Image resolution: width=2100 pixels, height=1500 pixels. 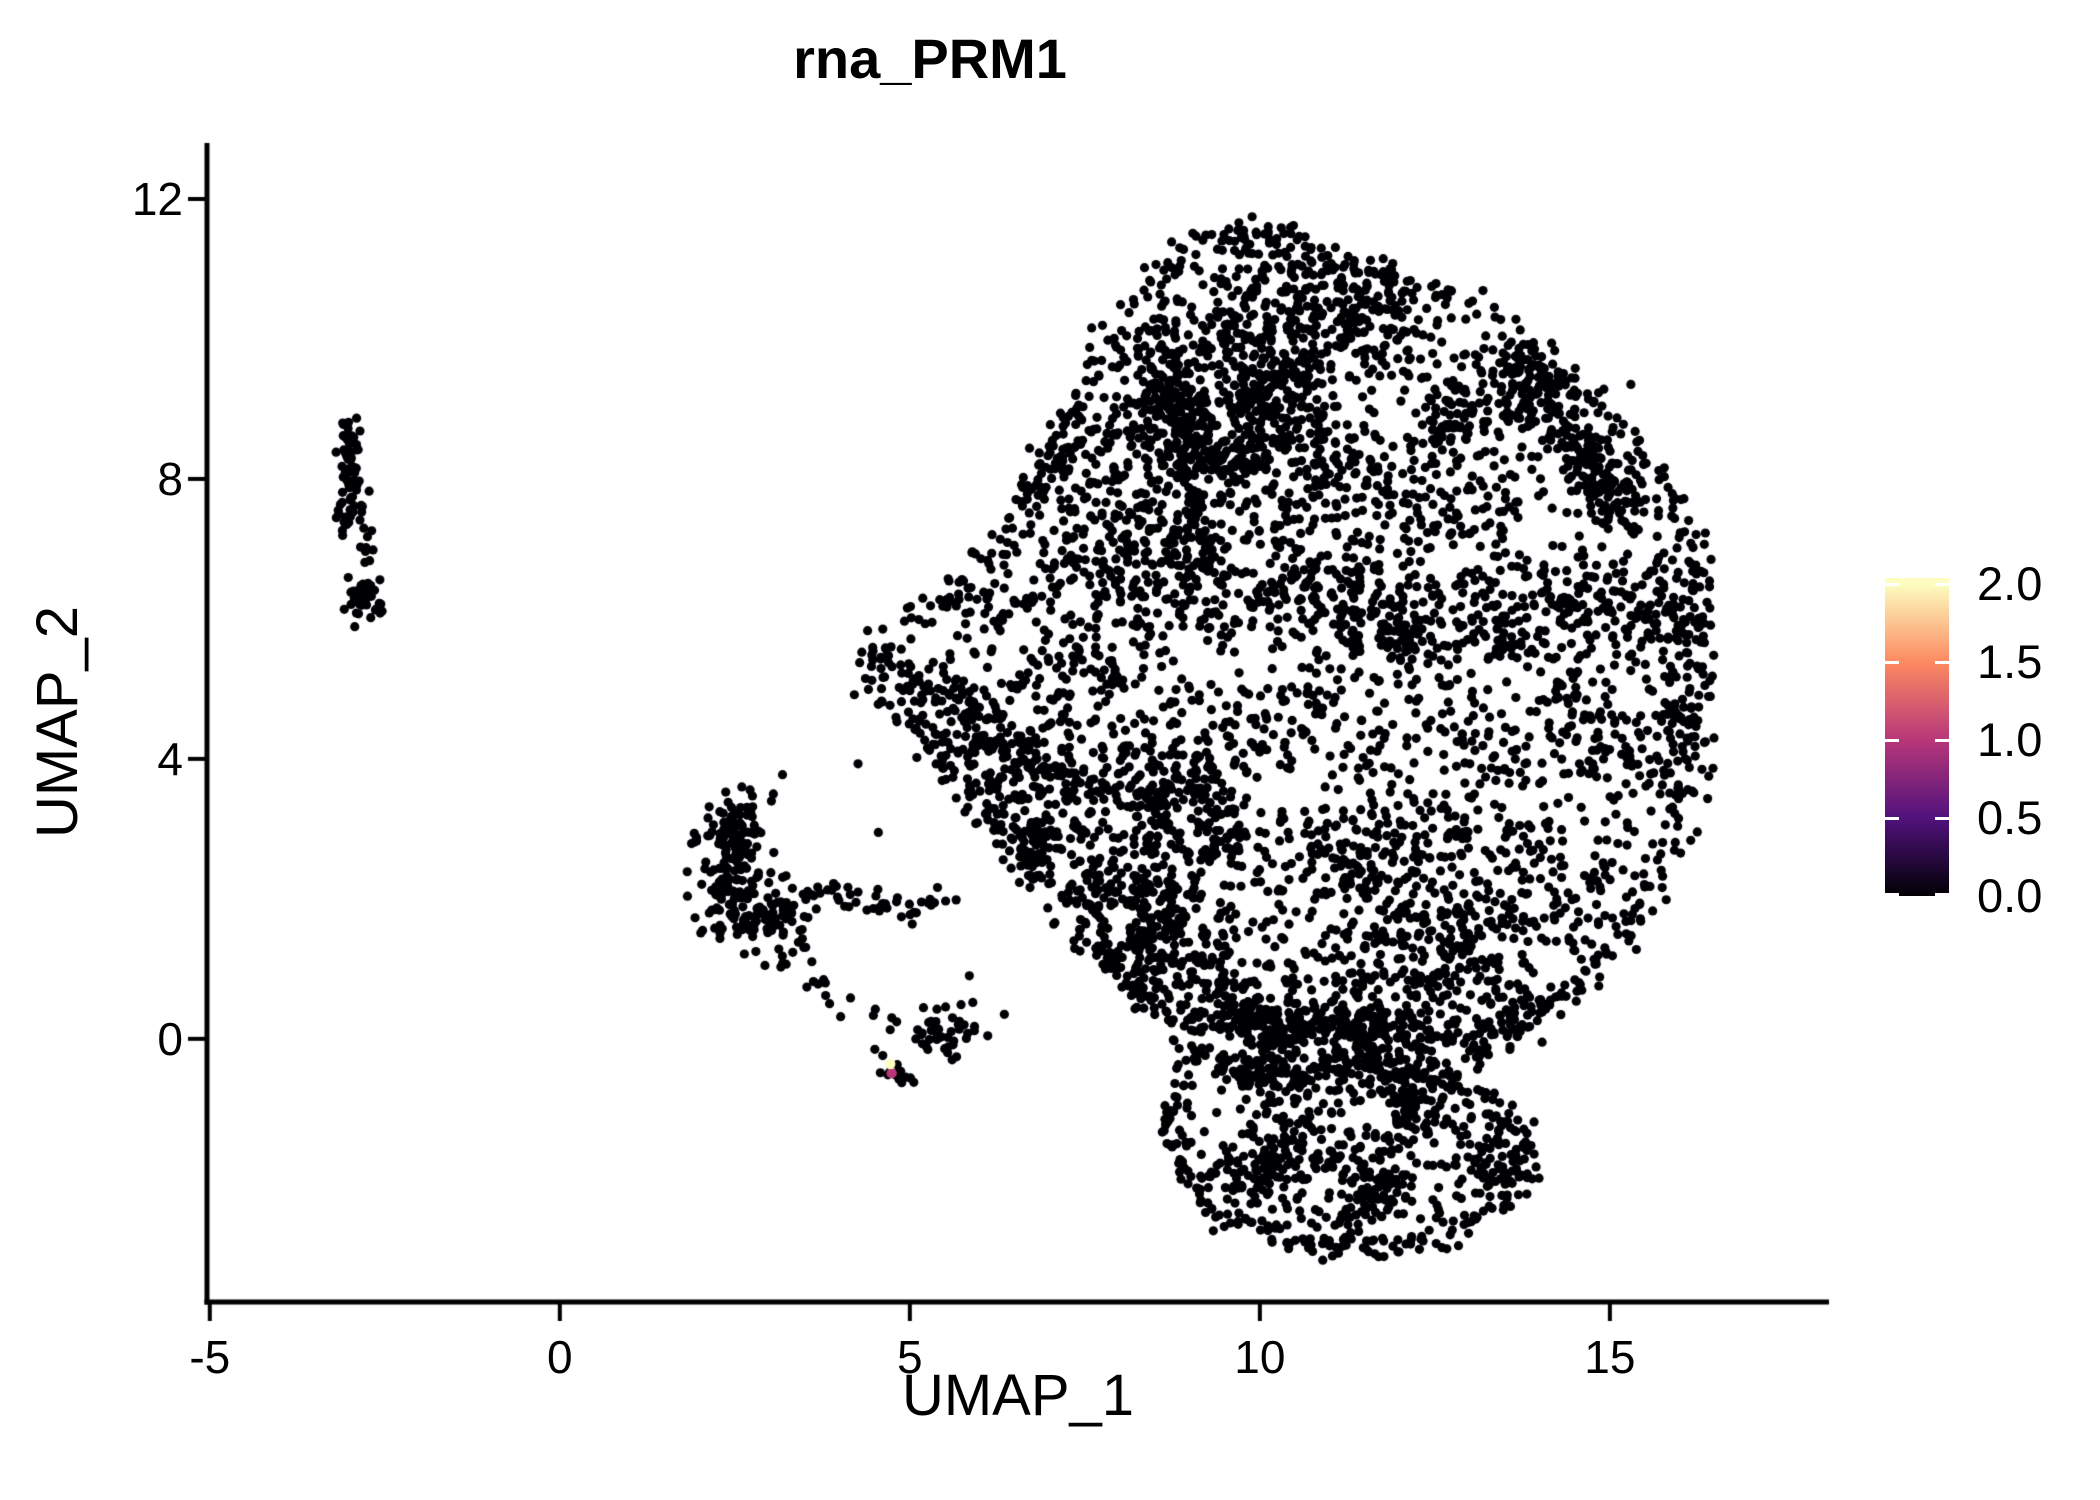 I want to click on colorbar-gradient, so click(x=1917, y=737).